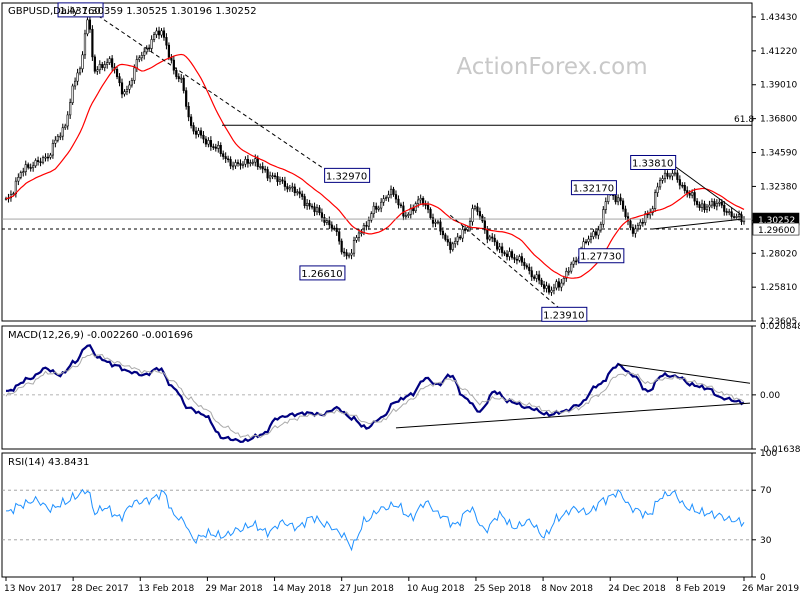 The height and width of the screenshot is (604, 800). What do you see at coordinates (780, 450) in the screenshot?
I see `macd-y-tick-label: -0.016389` at bounding box center [780, 450].